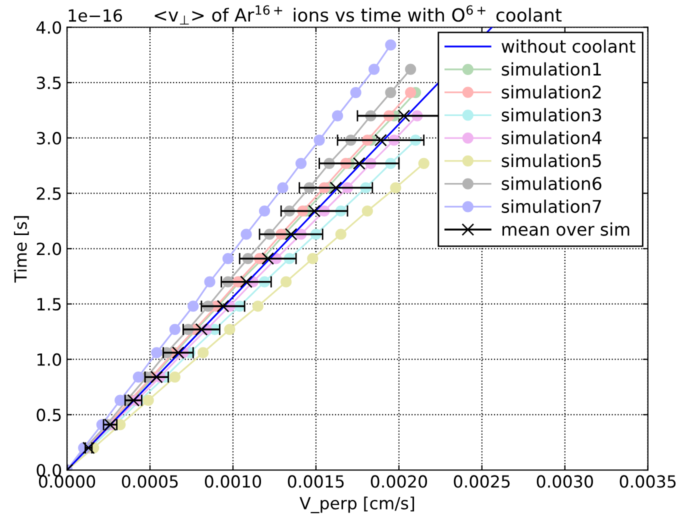 Image resolution: width=677 pixels, height=524 pixels. Describe the element at coordinates (358, 15) in the screenshot. I see `chart-title: <v$_{⊥}$> of Ar$^{16+}$ ions vs time with O$^{6+}$ coolant` at that location.